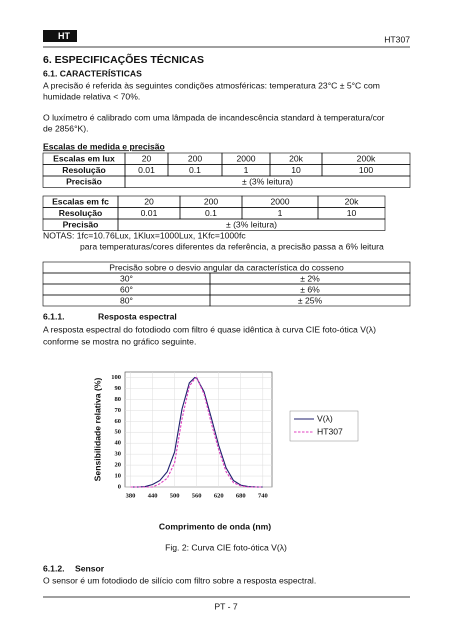 The image size is (453, 641). I want to click on x-tick-label: 440, so click(153, 495).